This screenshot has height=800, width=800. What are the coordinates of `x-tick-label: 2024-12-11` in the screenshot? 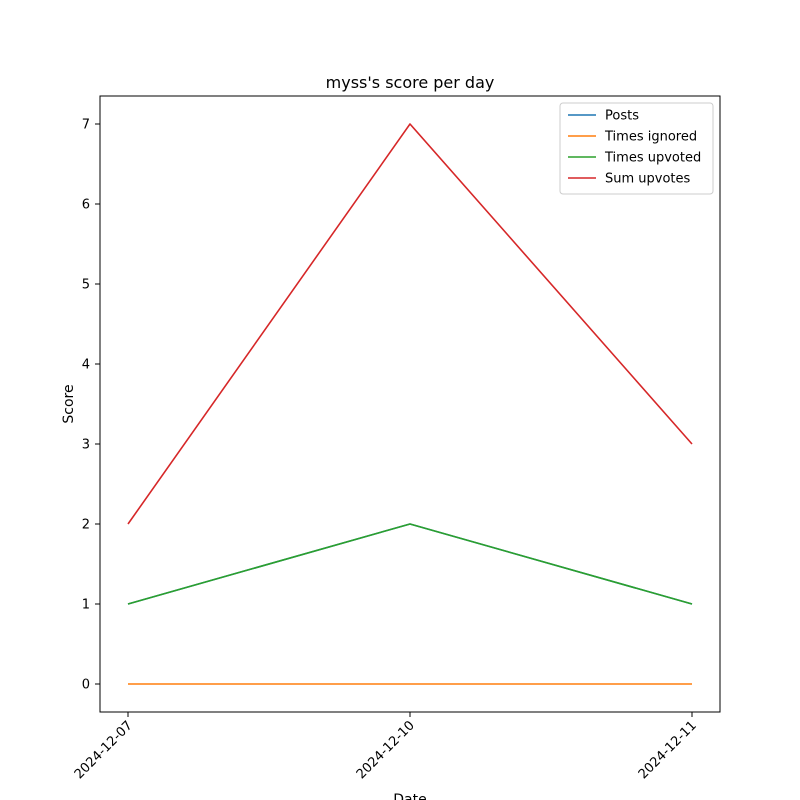 It's located at (668, 750).